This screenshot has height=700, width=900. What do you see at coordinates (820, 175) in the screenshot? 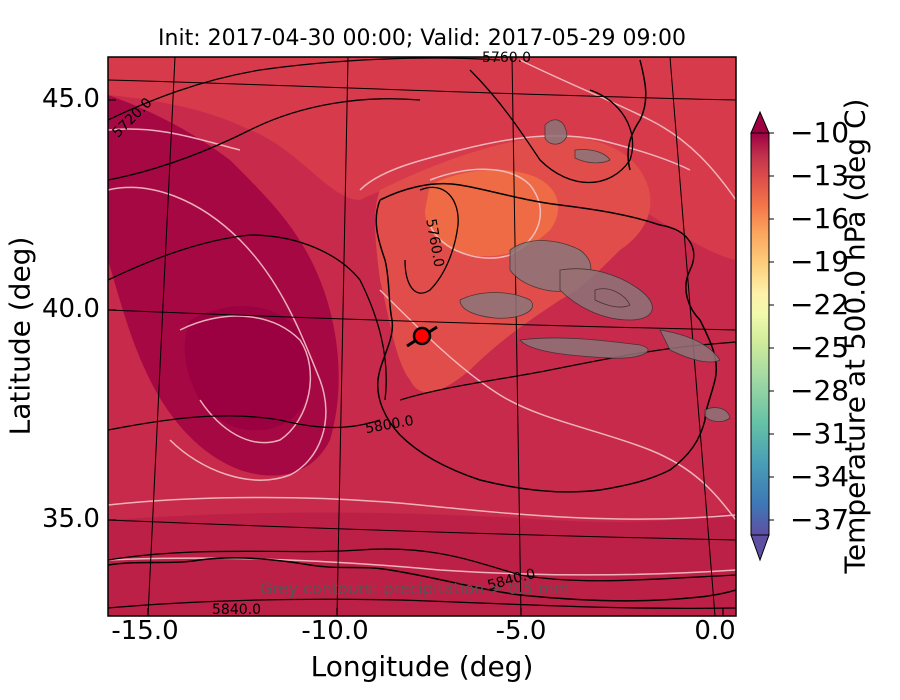
I see `colorbar-tick: −13` at bounding box center [820, 175].